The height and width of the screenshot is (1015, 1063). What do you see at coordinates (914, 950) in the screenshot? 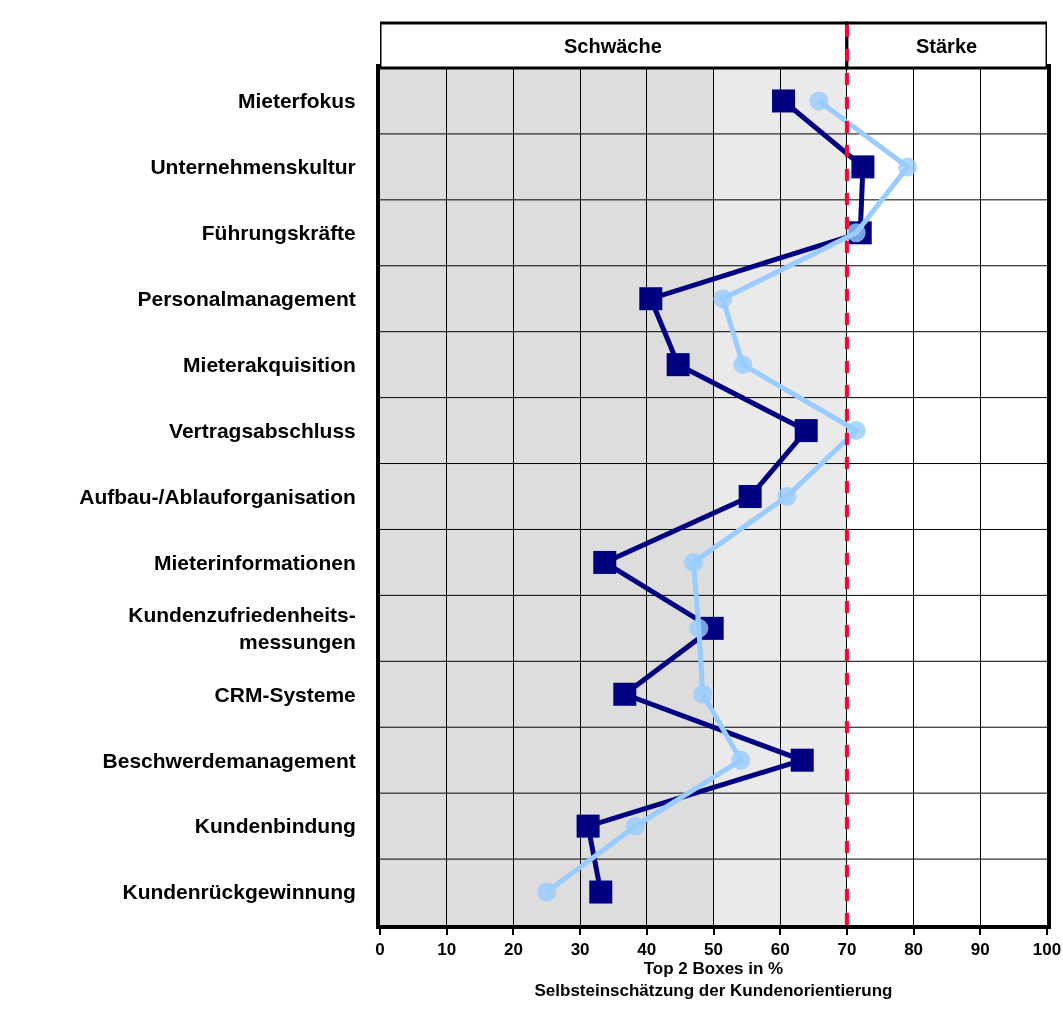
I see `x-tick-label: 80` at bounding box center [914, 950].